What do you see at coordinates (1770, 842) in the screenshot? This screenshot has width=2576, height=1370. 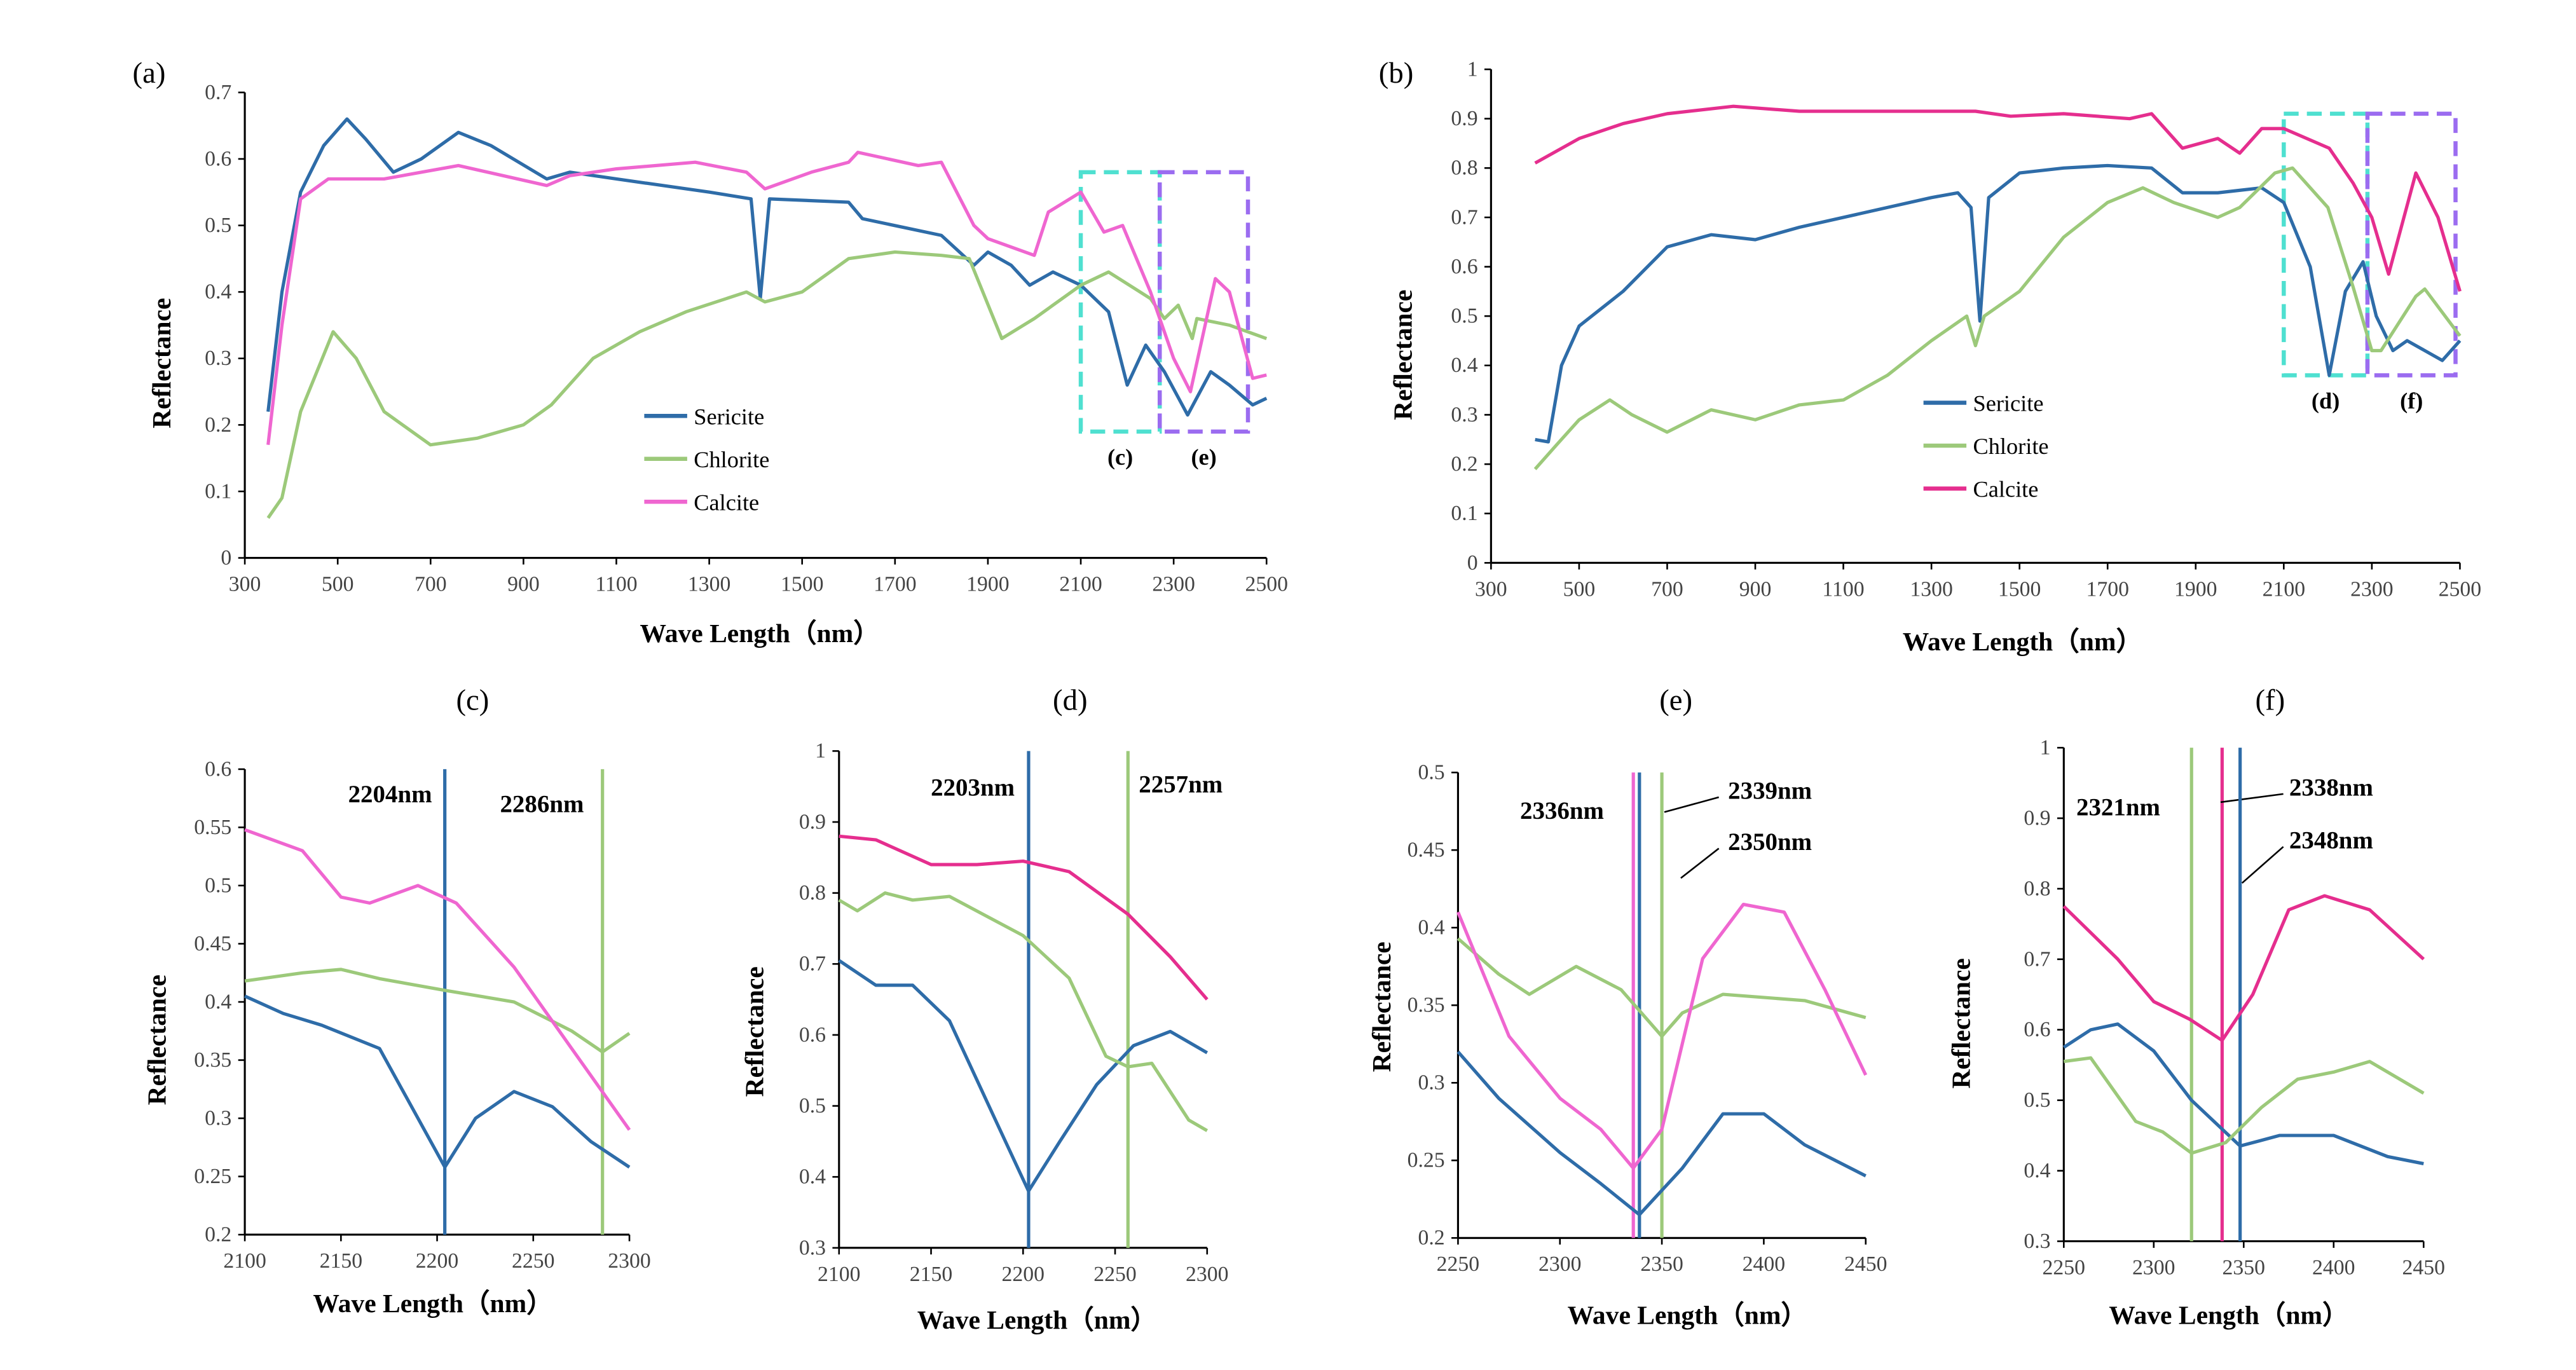 I see `marker-label: 2350nm` at bounding box center [1770, 842].